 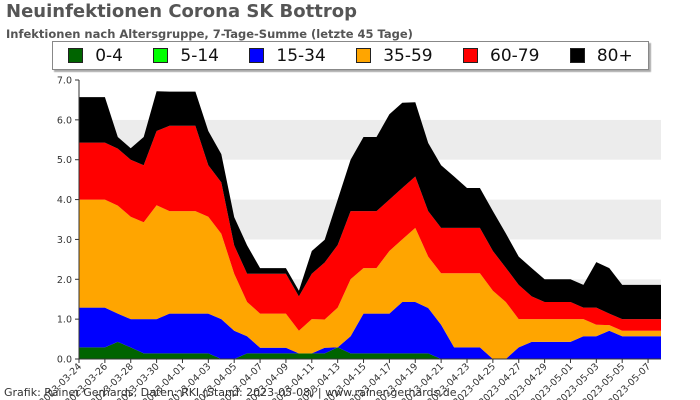 What do you see at coordinates (64, 280) in the screenshot?
I see `y-tick-label: 2.0` at bounding box center [64, 280].